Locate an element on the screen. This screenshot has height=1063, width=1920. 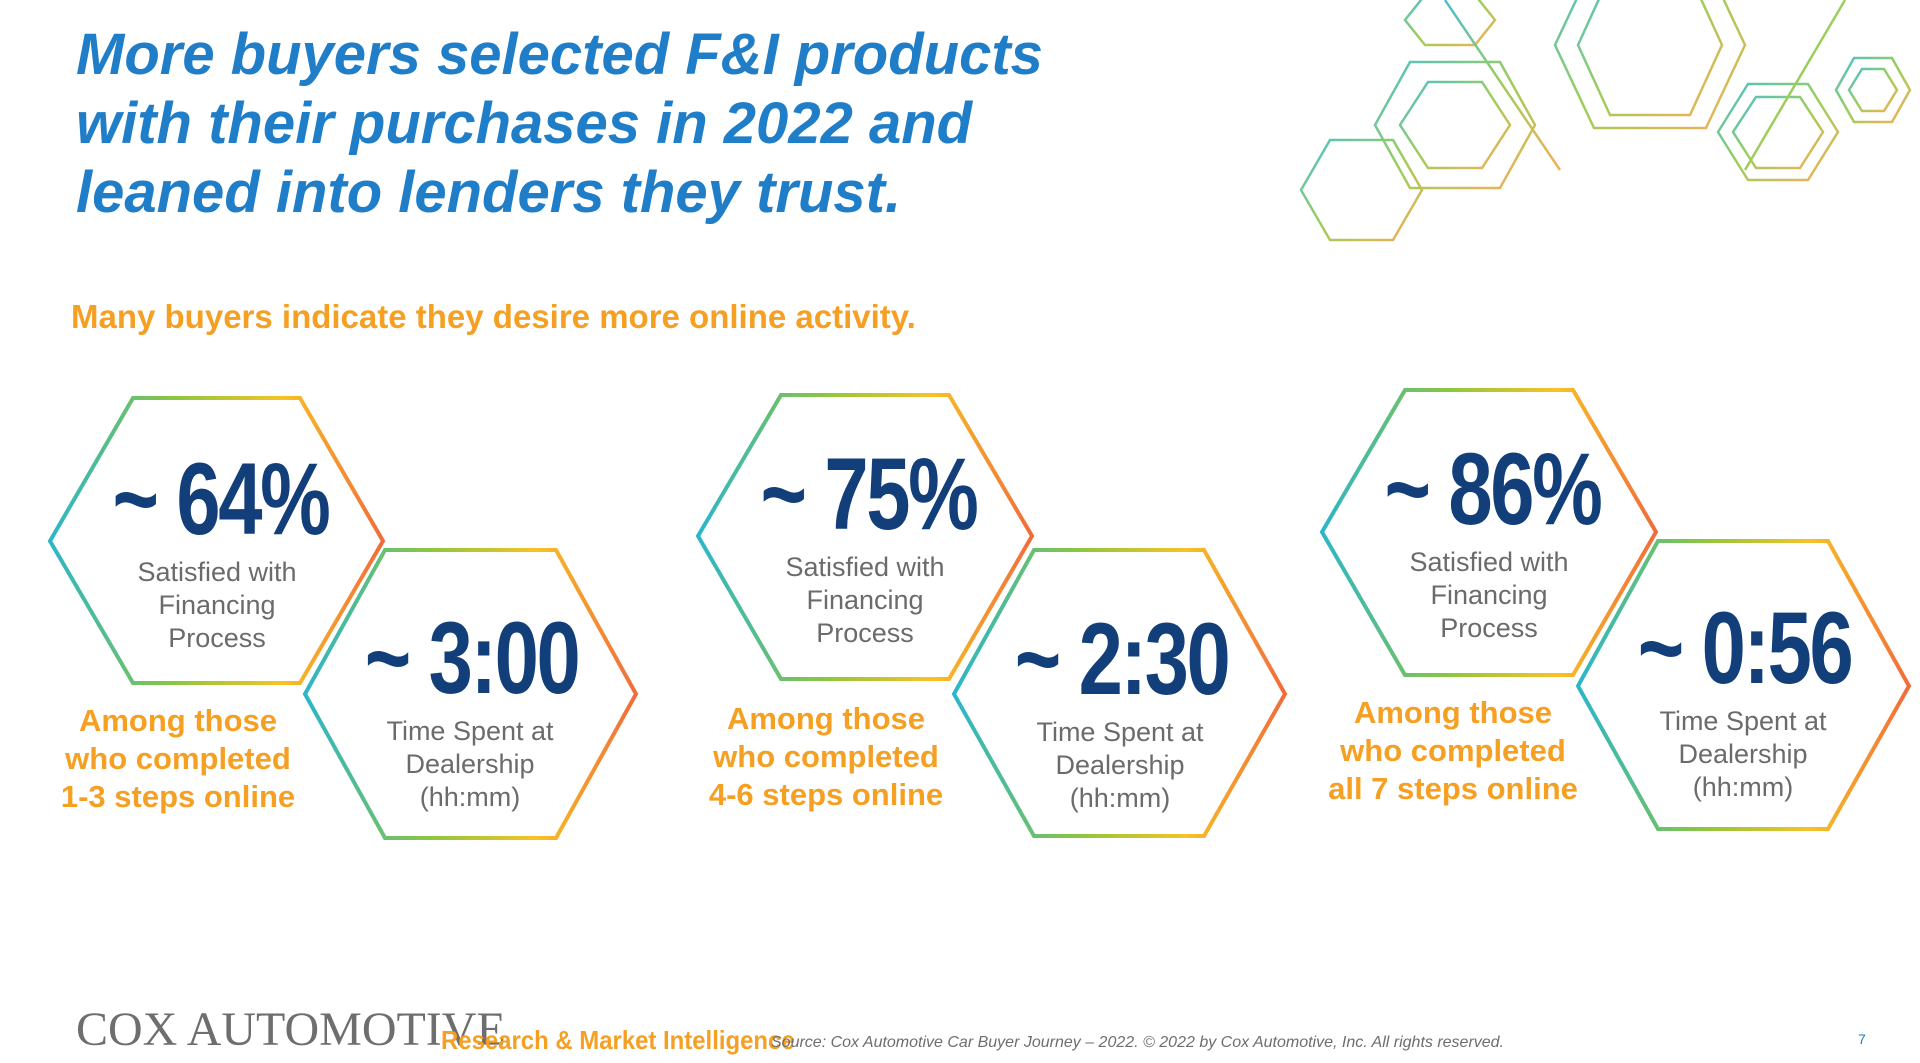
time-stat-3: ~ 0:56 Time Spent at Dealership (hh:mm) is located at coordinates (1743, 700).